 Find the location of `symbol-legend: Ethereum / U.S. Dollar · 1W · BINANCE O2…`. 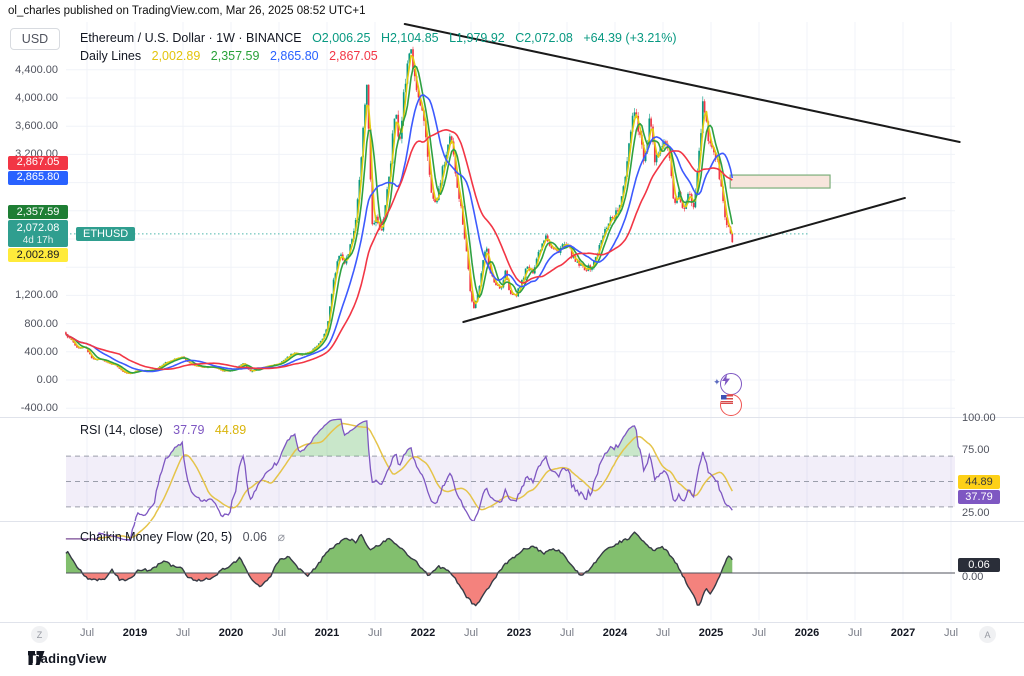

symbol-legend: Ethereum / U.S. Dollar · 1W · BINANCE O2… is located at coordinates (378, 38).